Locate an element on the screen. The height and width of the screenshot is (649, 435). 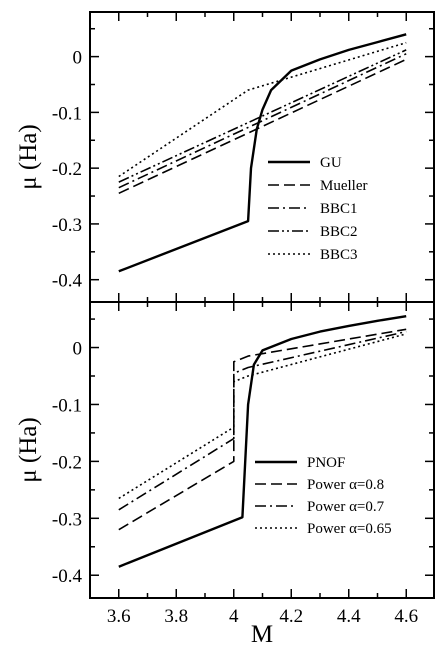
legend-label: BBC2 is located at coordinates (339, 232).